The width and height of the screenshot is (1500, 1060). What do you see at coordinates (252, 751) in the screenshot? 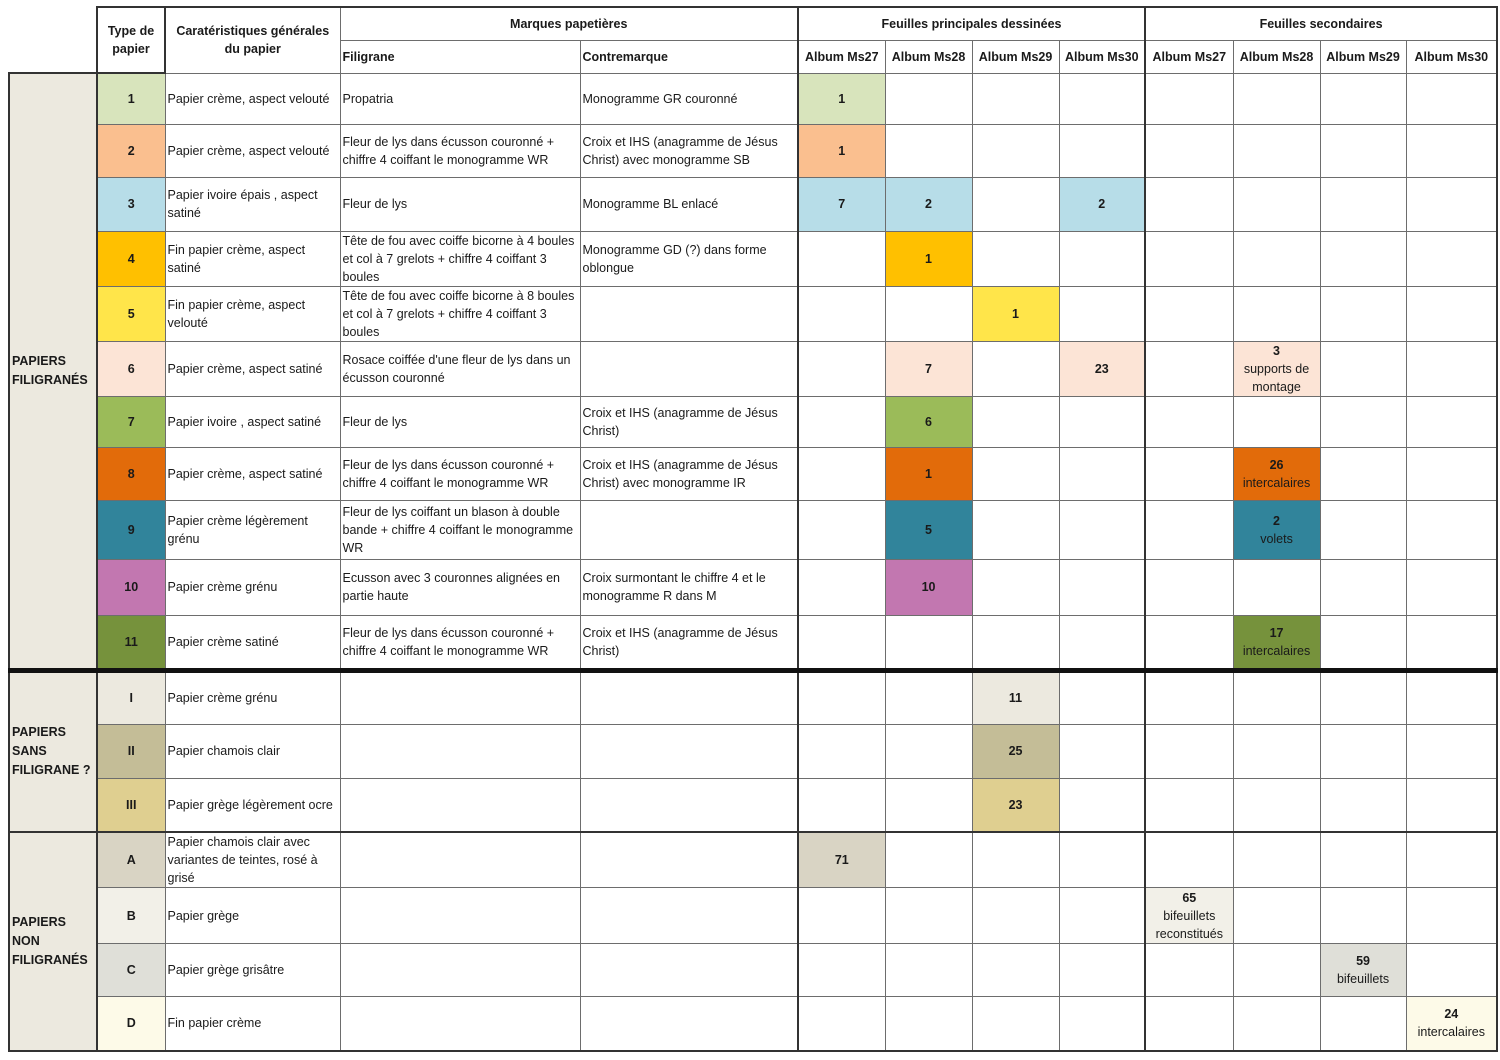
I see `paper-characteristics: Papier chamois clair` at bounding box center [252, 751].